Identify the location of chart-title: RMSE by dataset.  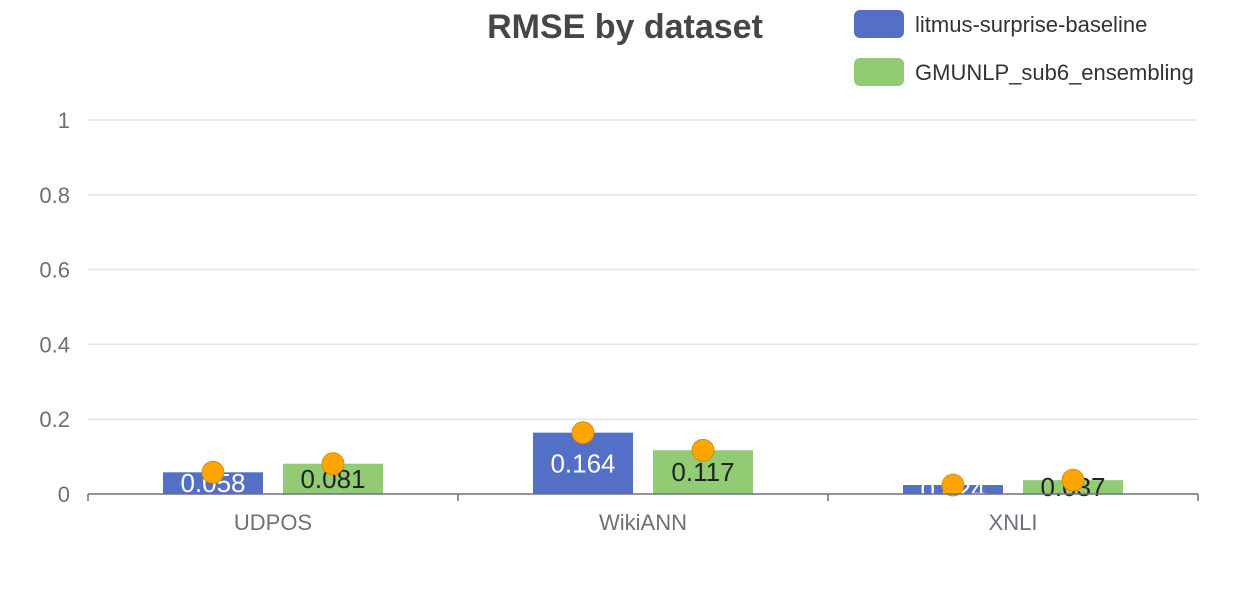
(625, 27).